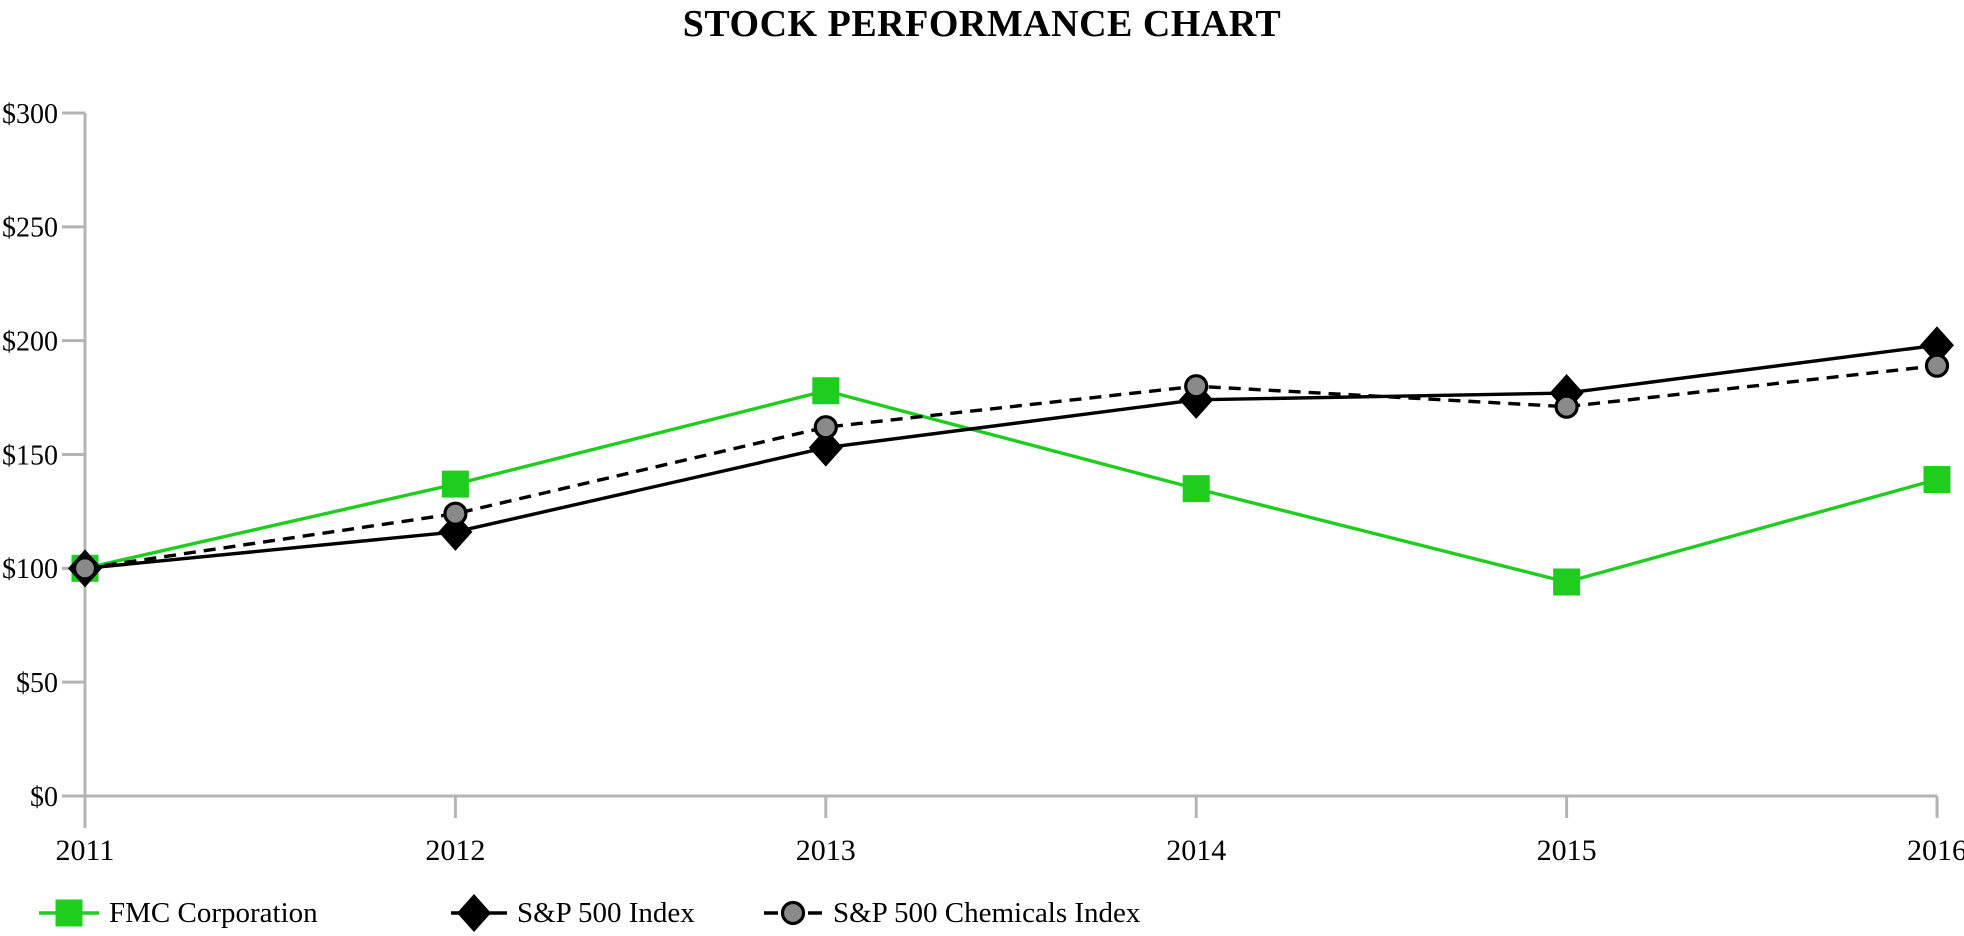  I want to click on y-tick-label: $50, so click(37, 683).